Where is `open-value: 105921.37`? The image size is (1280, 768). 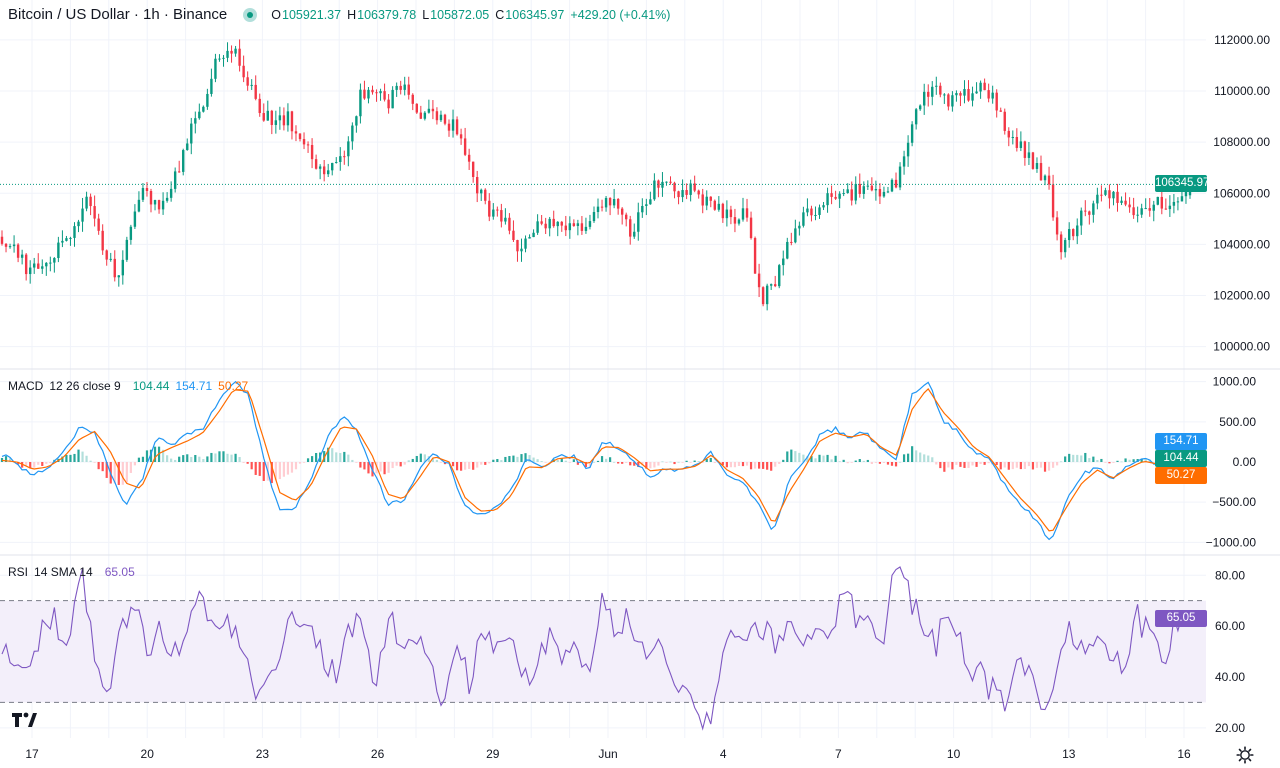
open-value: 105921.37 is located at coordinates (312, 14).